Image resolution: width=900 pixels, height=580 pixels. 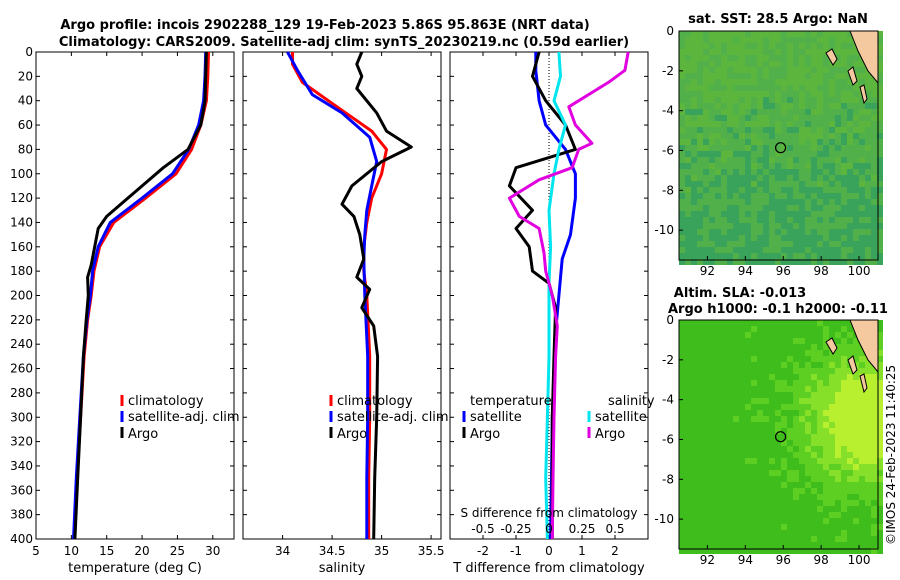 I want to click on legend-label-s-satellite: satellite, so click(x=621, y=417).